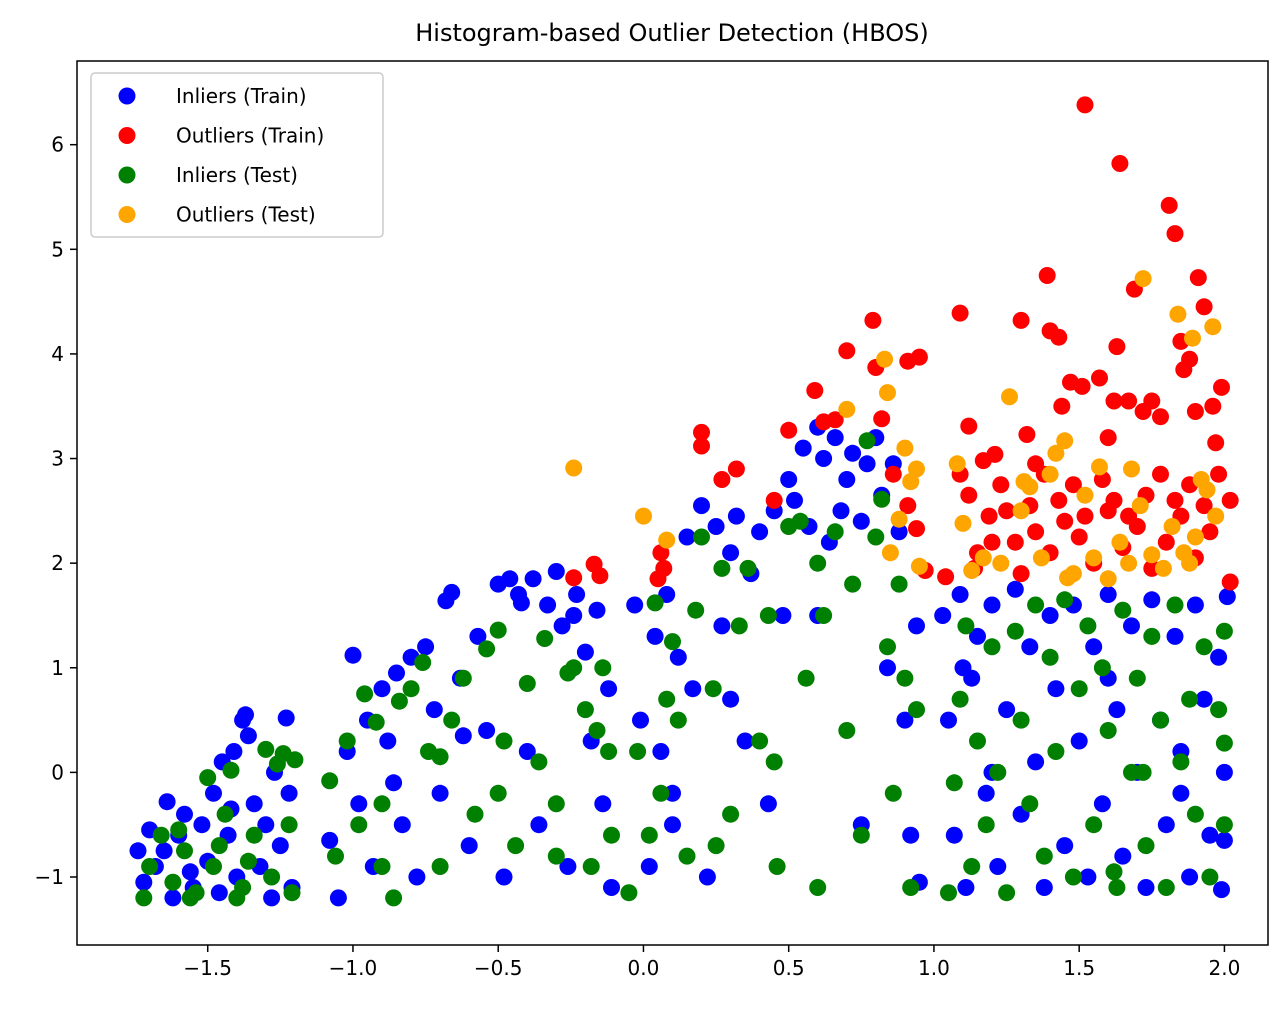 This screenshot has width=1286, height=1010. Describe the element at coordinates (57, 772) in the screenshot. I see `y-tick-label: 0` at that location.